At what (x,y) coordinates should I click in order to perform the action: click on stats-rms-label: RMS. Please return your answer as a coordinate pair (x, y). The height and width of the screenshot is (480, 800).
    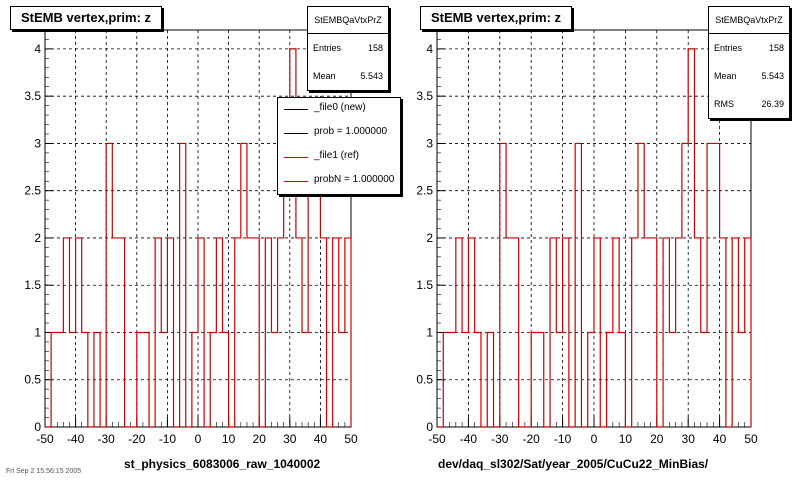
    Looking at the image, I should click on (724, 104).